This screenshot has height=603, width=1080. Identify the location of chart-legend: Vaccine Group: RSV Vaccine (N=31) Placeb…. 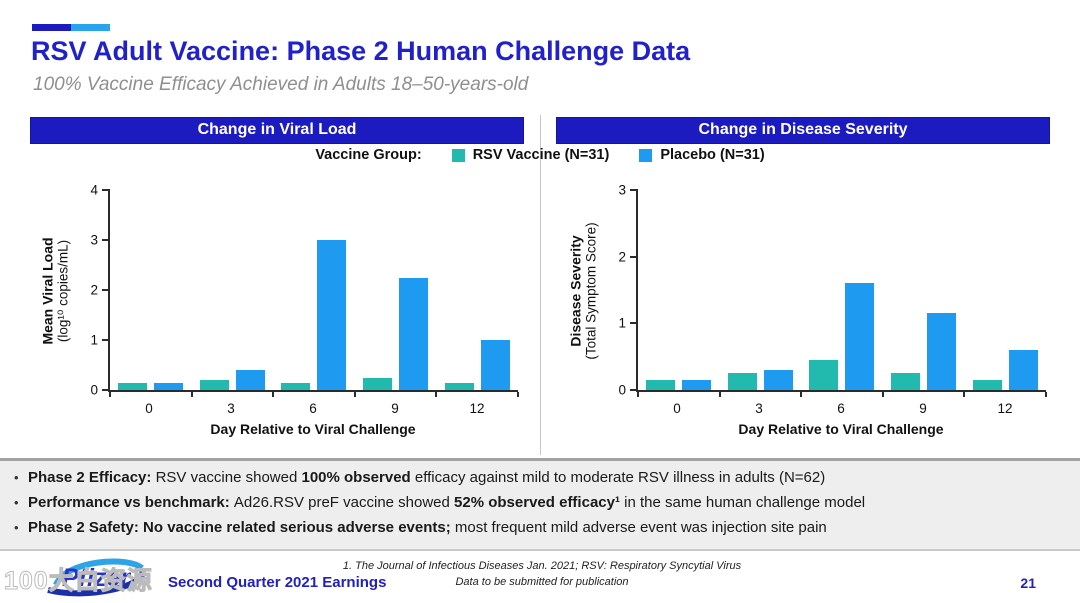
(540, 155).